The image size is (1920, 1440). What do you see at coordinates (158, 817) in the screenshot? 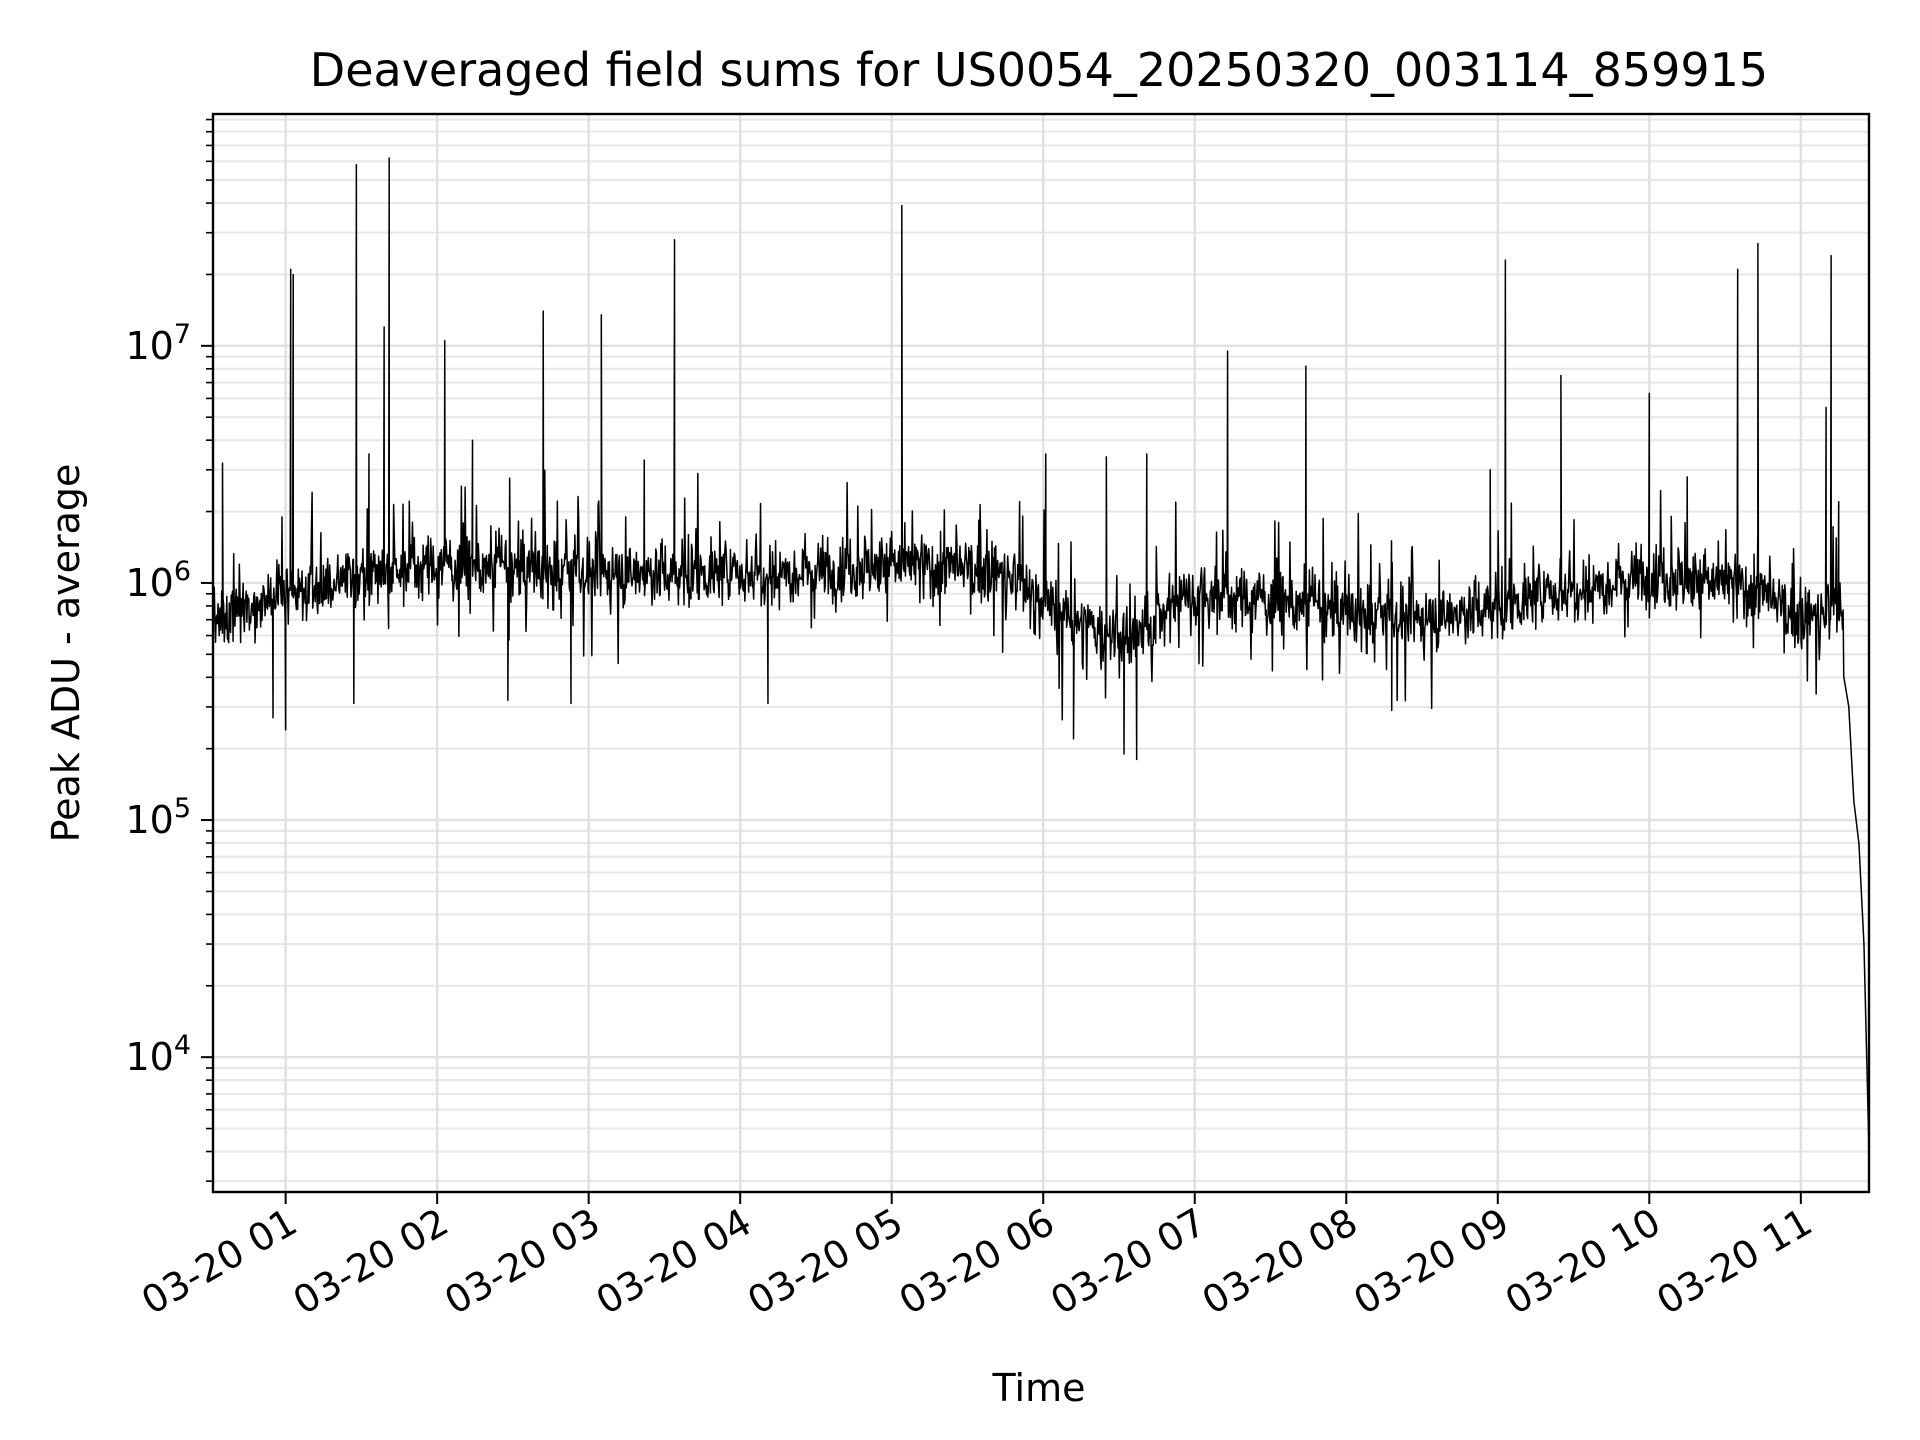
I see `y-tick-label: 105` at bounding box center [158, 817].